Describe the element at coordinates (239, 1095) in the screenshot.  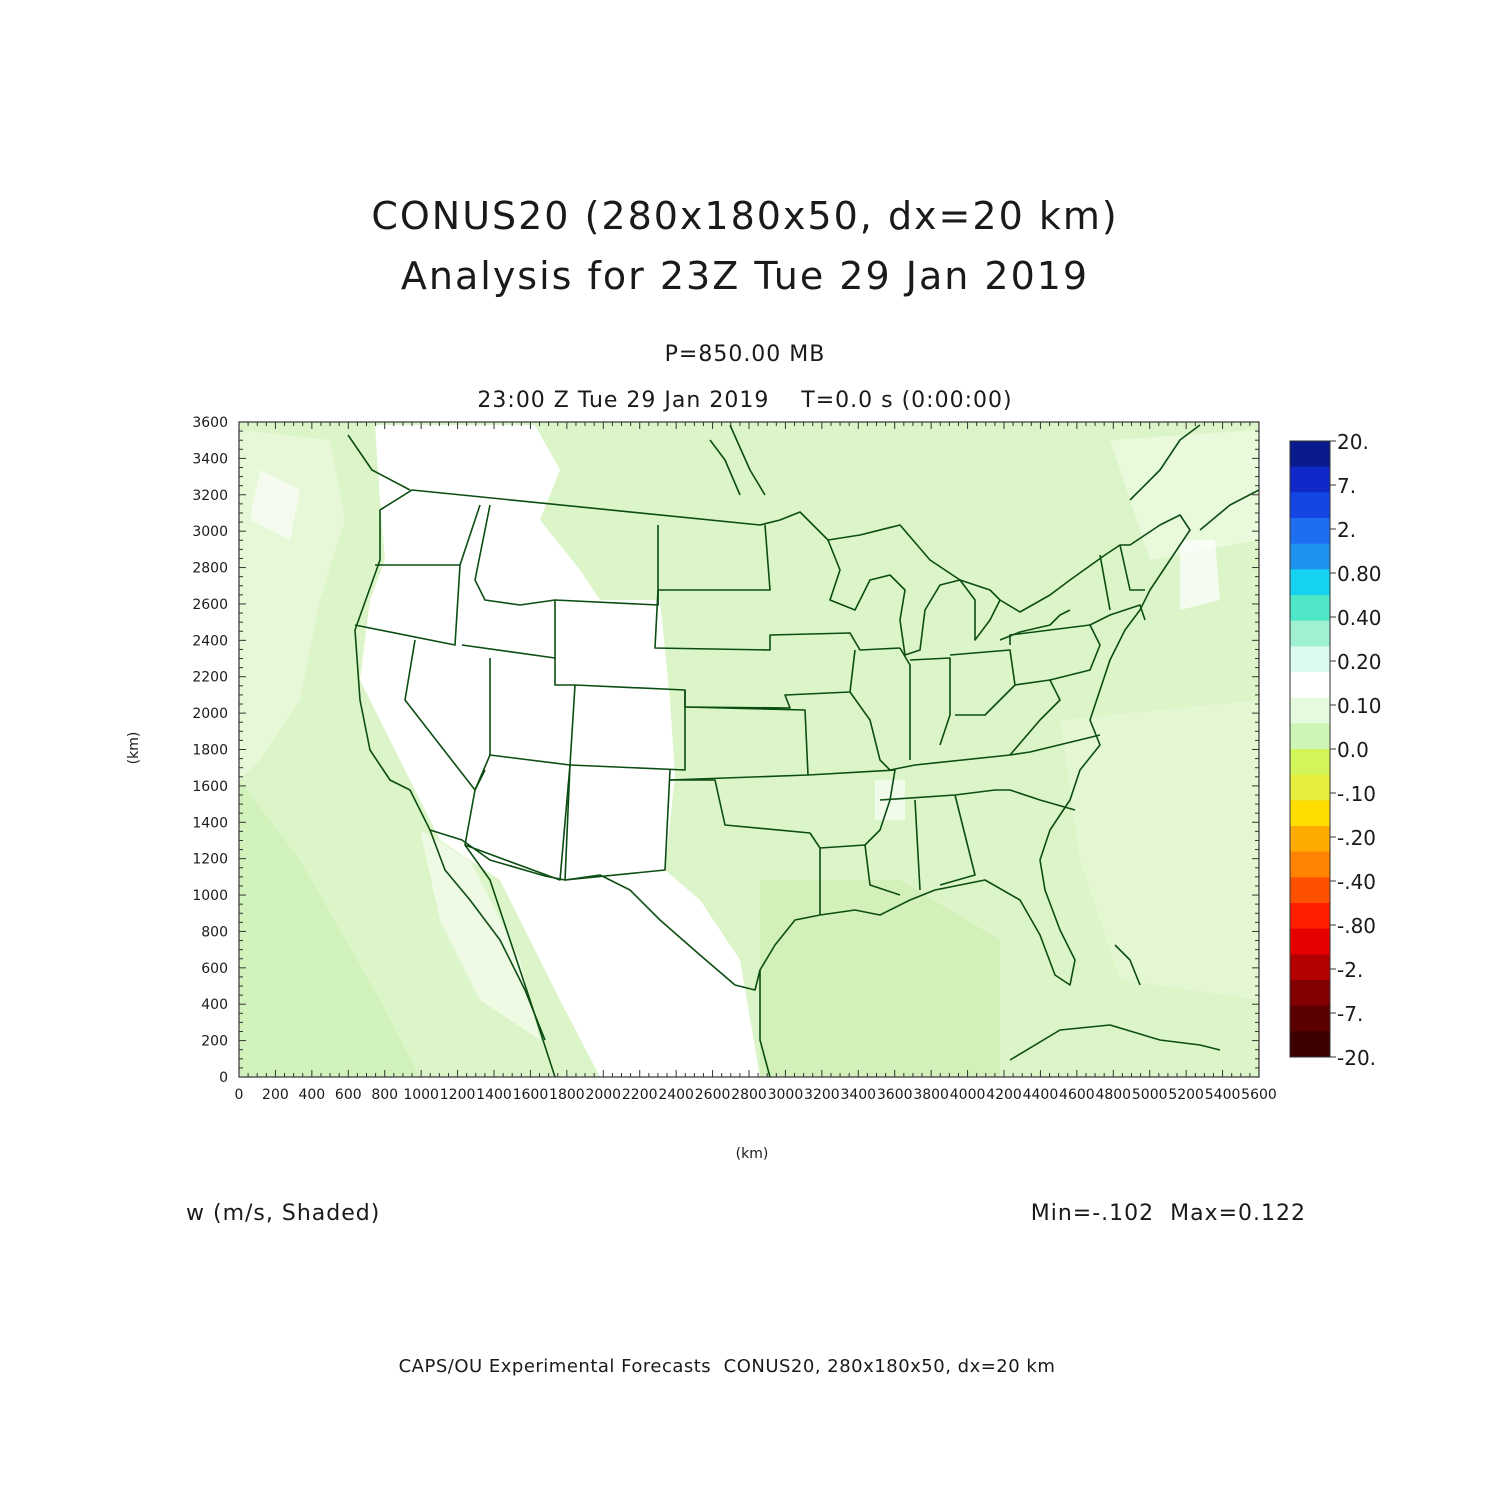
I see `x-tick-label: 0` at that location.